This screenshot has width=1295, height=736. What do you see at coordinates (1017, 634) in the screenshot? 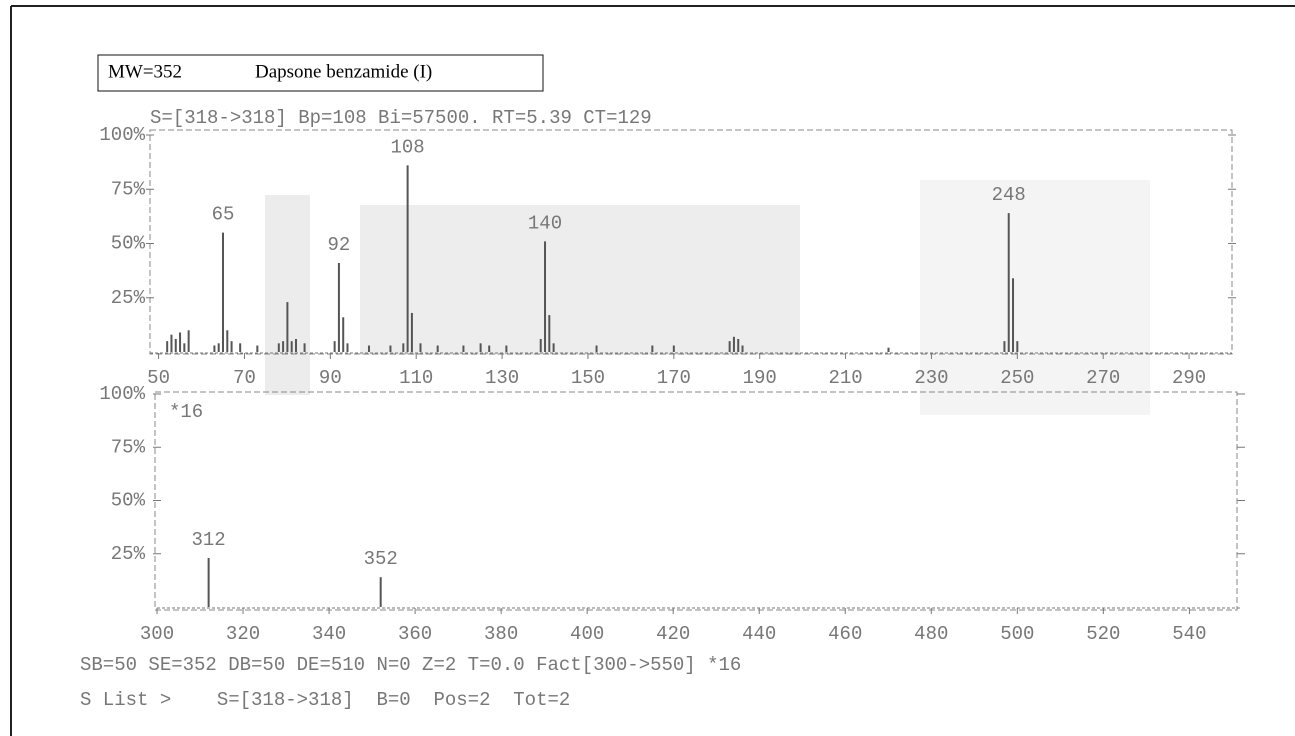
I see `x-tick-label: 500` at bounding box center [1017, 634].